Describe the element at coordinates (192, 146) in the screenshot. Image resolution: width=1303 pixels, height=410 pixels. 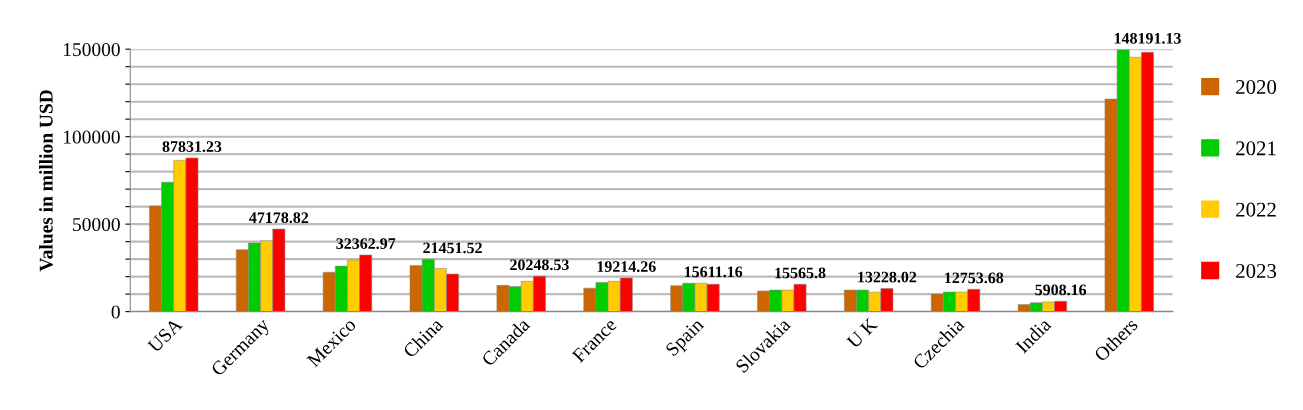
I see `data-label: 87831.23` at that location.